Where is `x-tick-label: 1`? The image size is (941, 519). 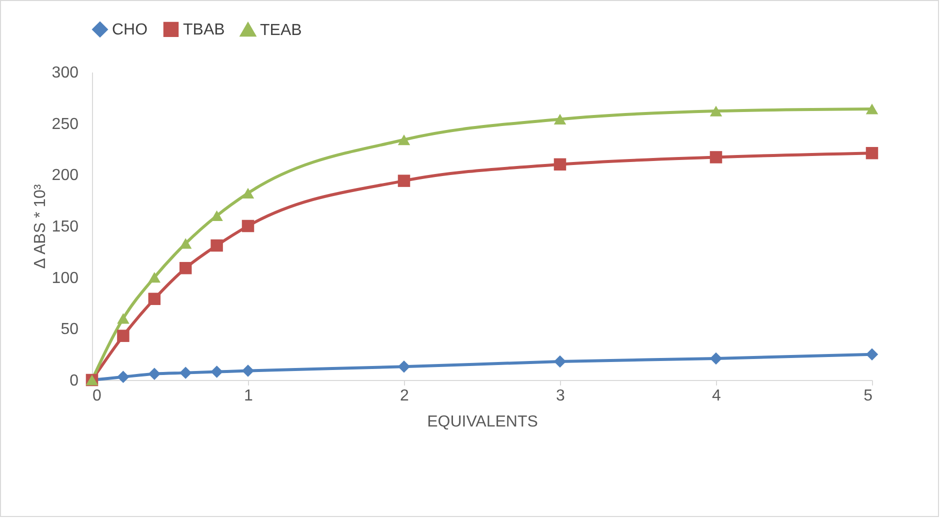
x-tick-label: 1 is located at coordinates (249, 396).